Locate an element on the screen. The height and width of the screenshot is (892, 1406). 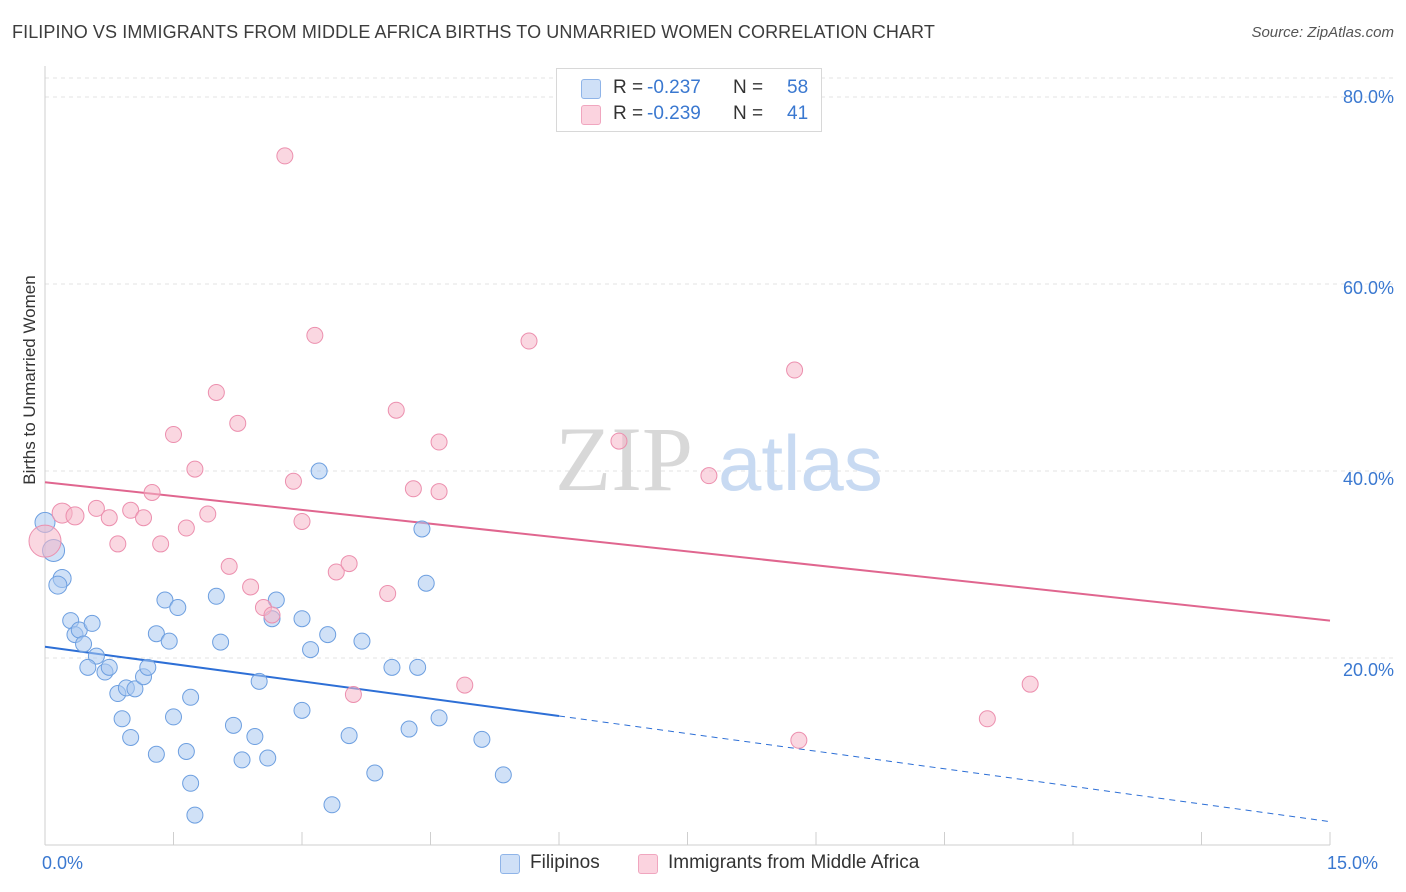
watermark: ZIP atlas is located at coordinates (719, 459).